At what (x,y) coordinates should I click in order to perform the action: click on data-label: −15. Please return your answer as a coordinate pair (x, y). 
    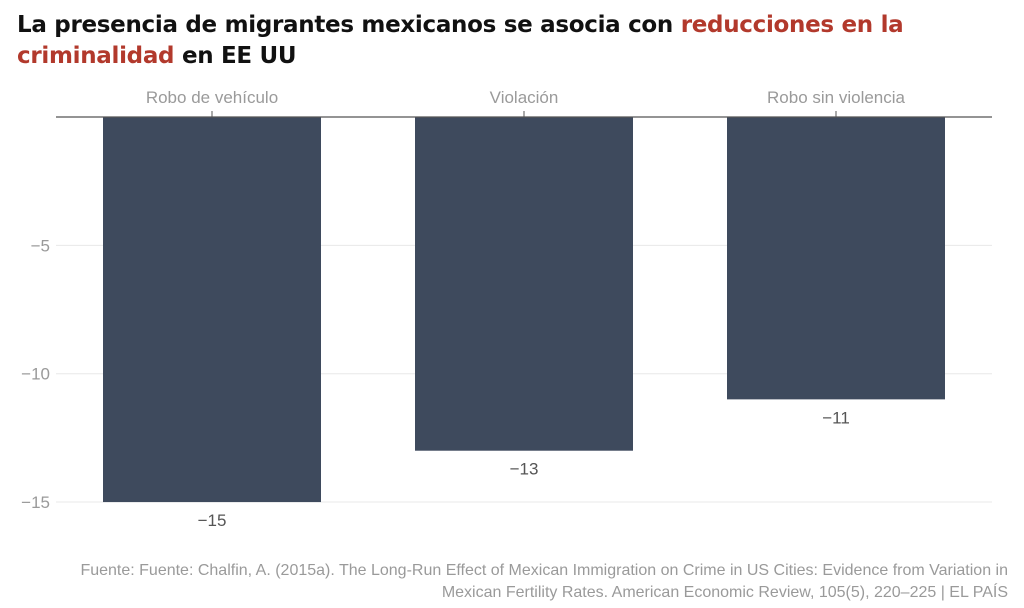
    Looking at the image, I should click on (212, 520).